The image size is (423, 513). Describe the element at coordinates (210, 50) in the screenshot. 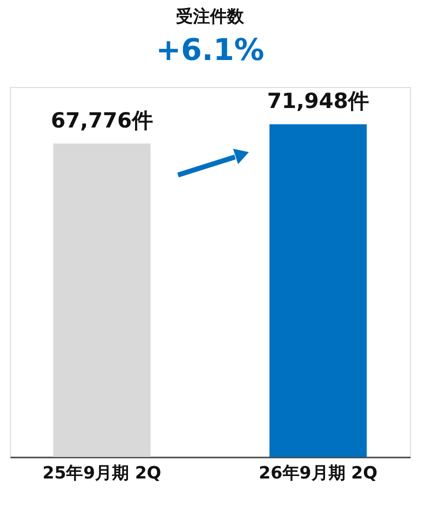

I see `chart-subtitle: +6.1%` at that location.